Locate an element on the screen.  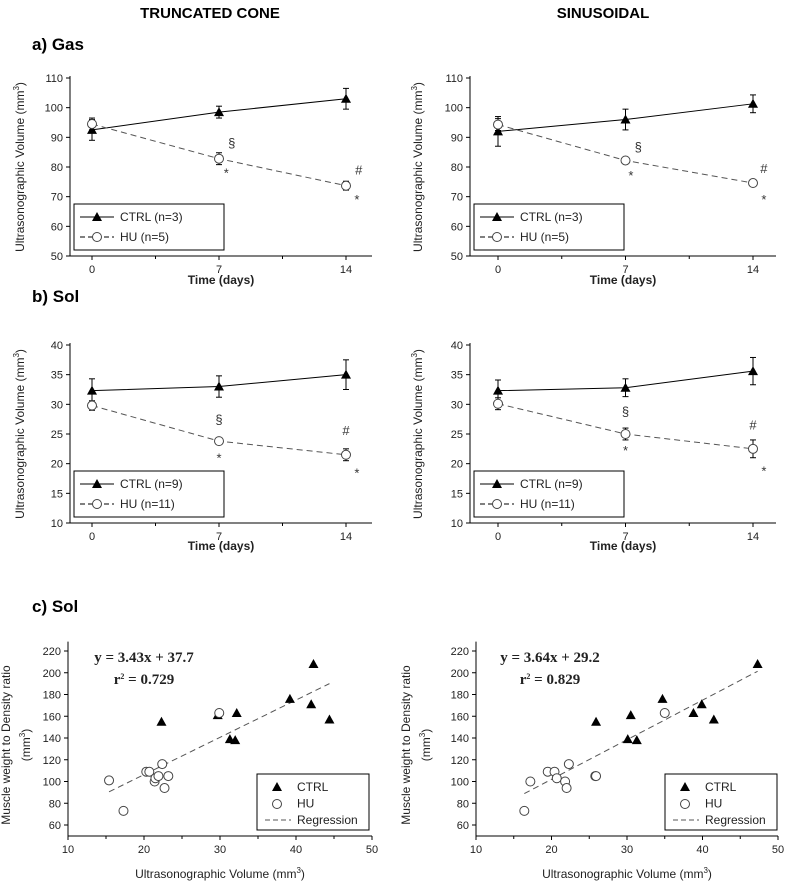
legend-label: CTRL (n=9) is located at coordinates (151, 484).